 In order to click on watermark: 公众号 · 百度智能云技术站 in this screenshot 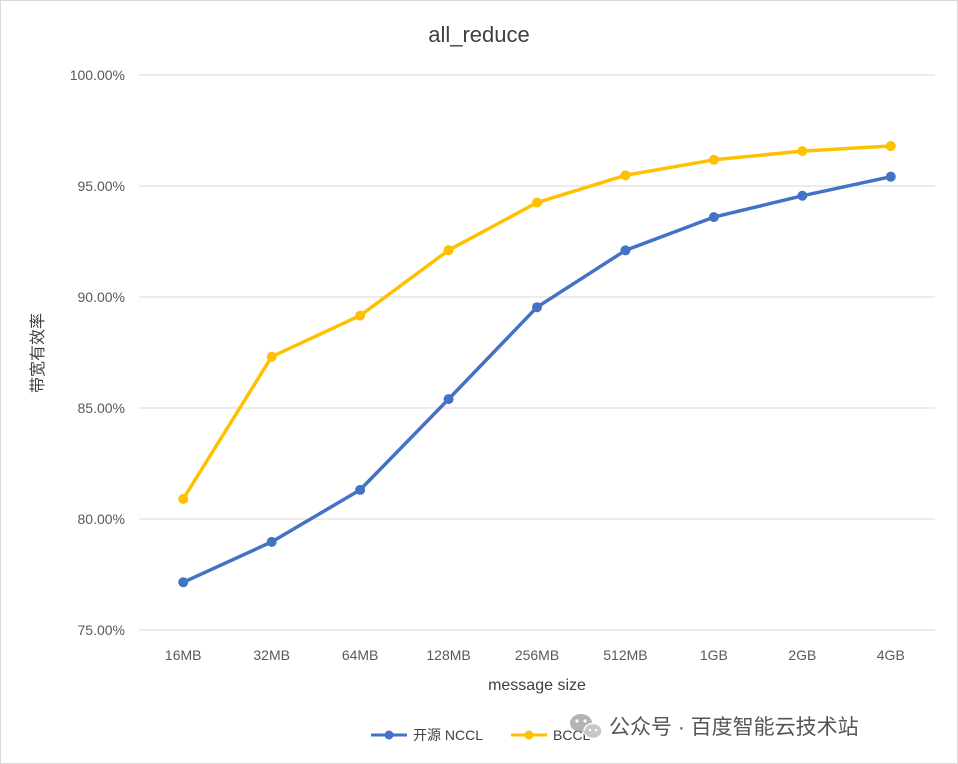, I will do `click(714, 727)`.